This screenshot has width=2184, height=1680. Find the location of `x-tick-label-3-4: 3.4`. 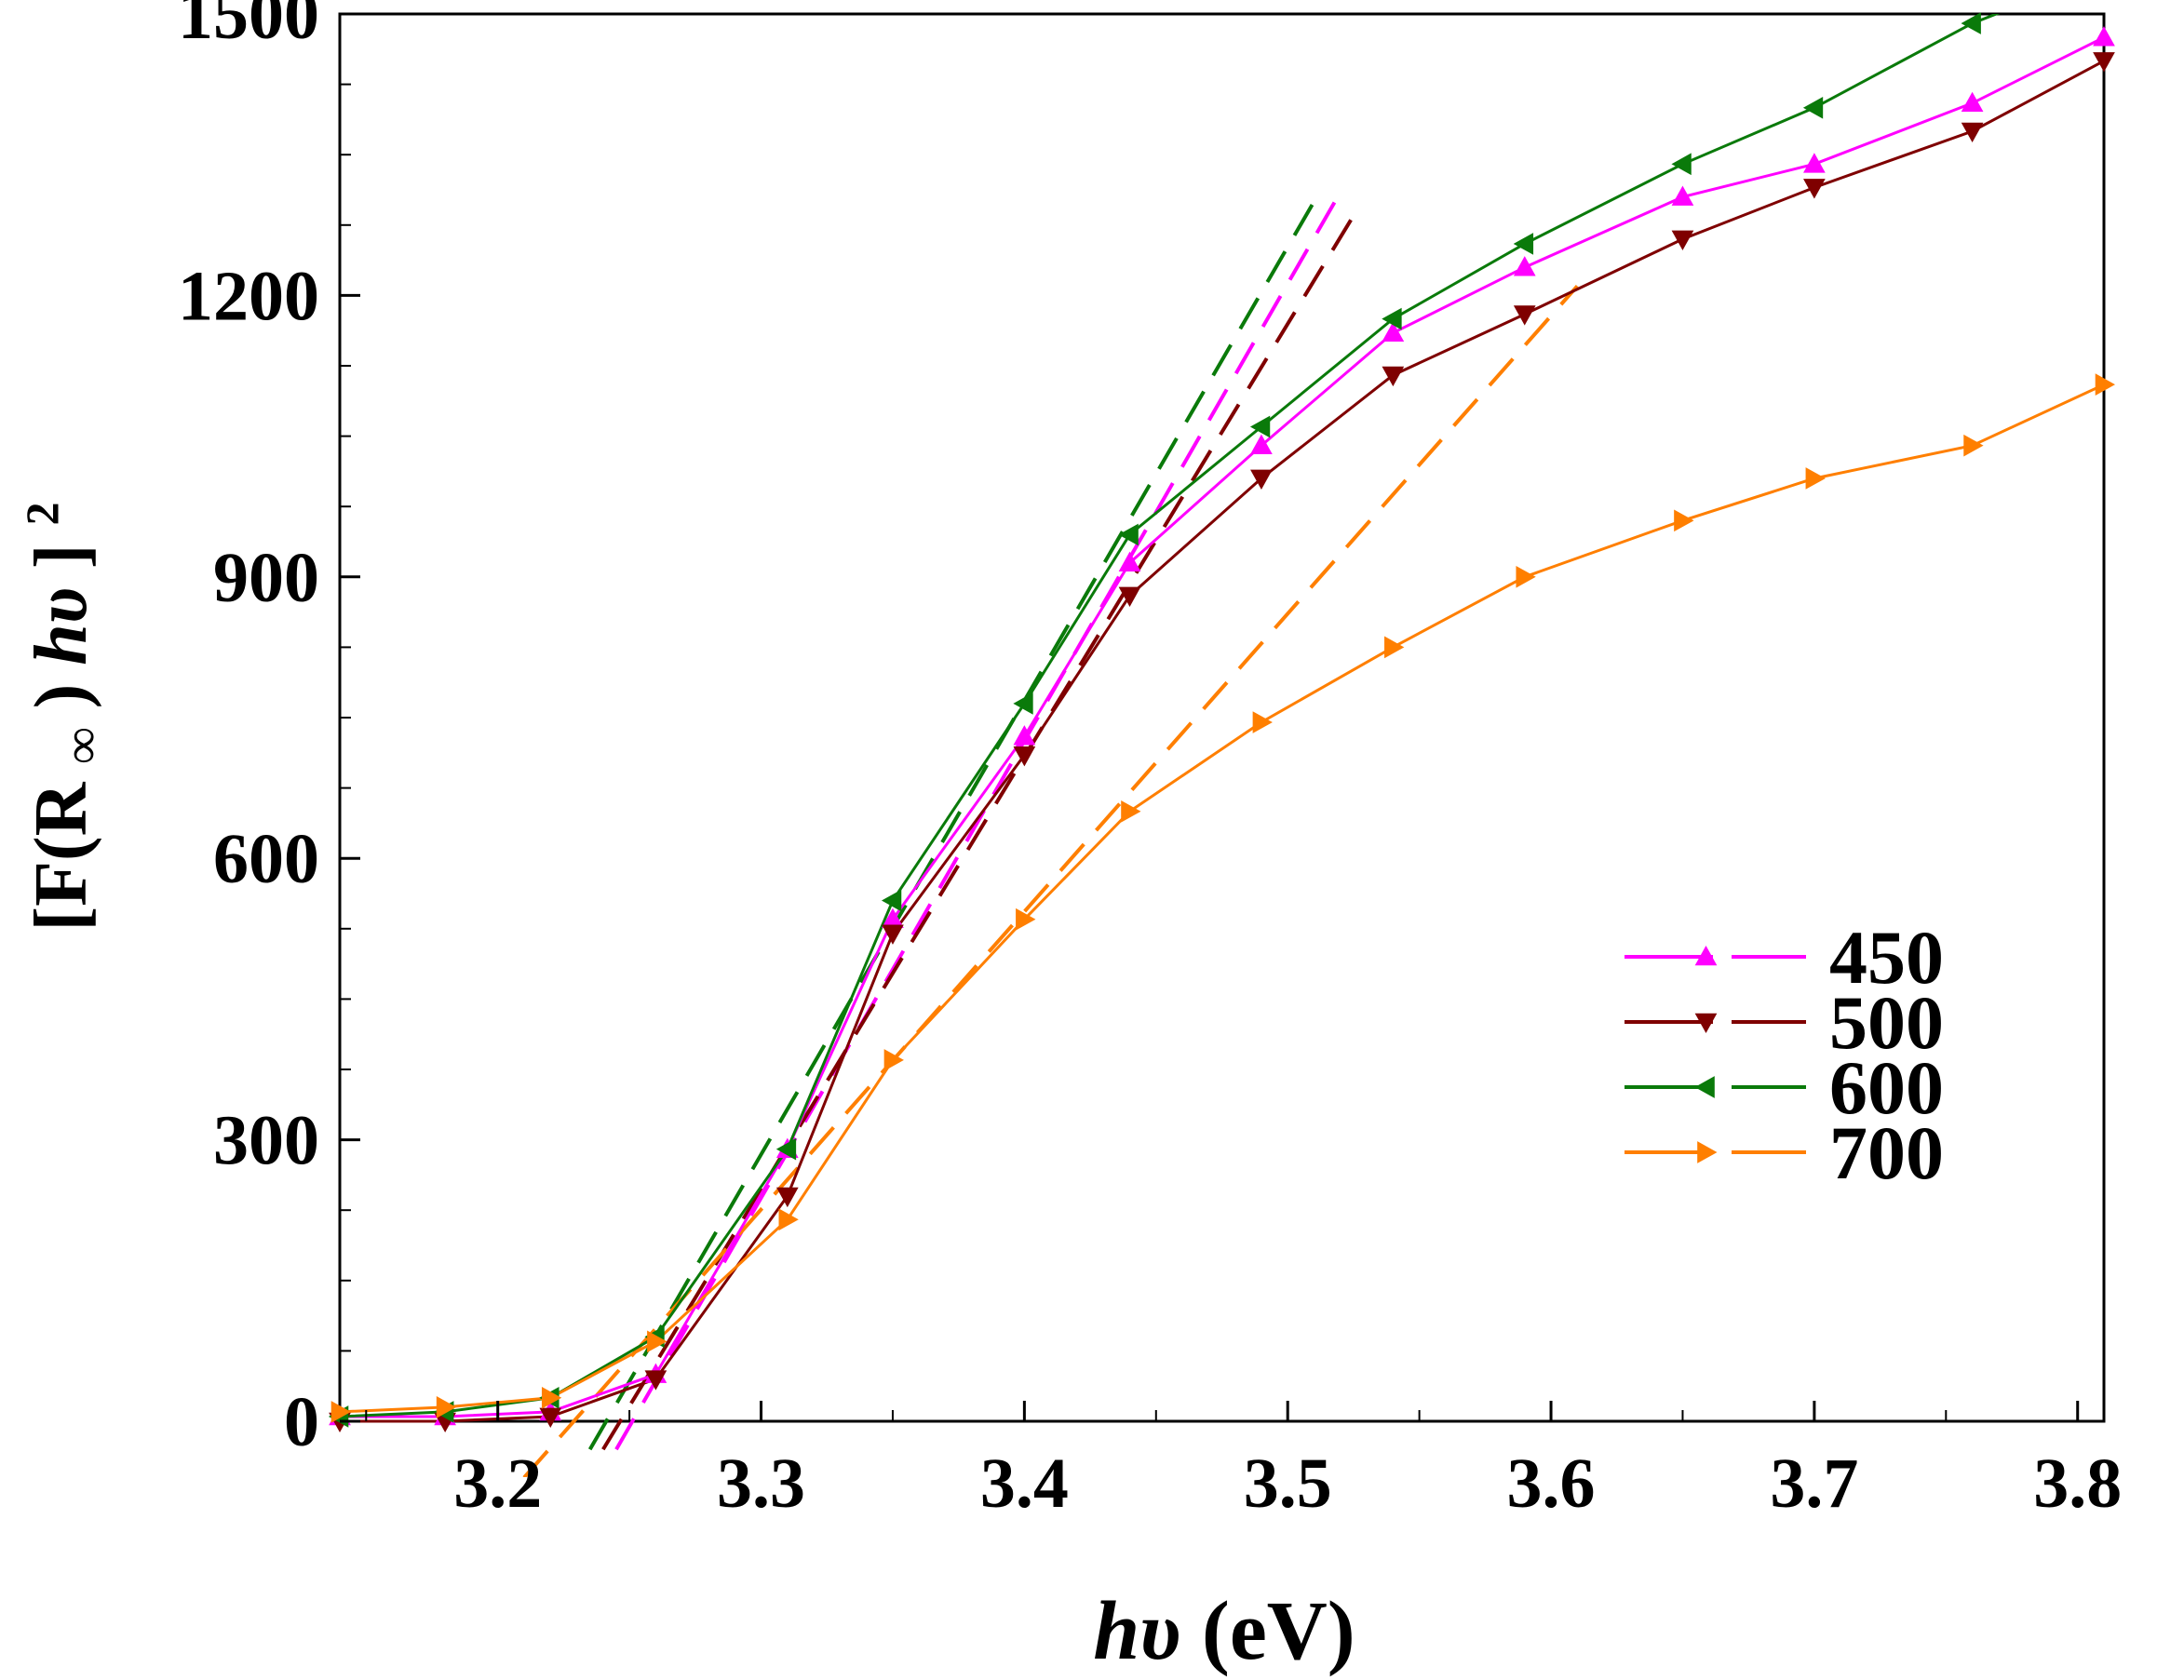

x-tick-label-3-4: 3.4 is located at coordinates (1024, 1484).